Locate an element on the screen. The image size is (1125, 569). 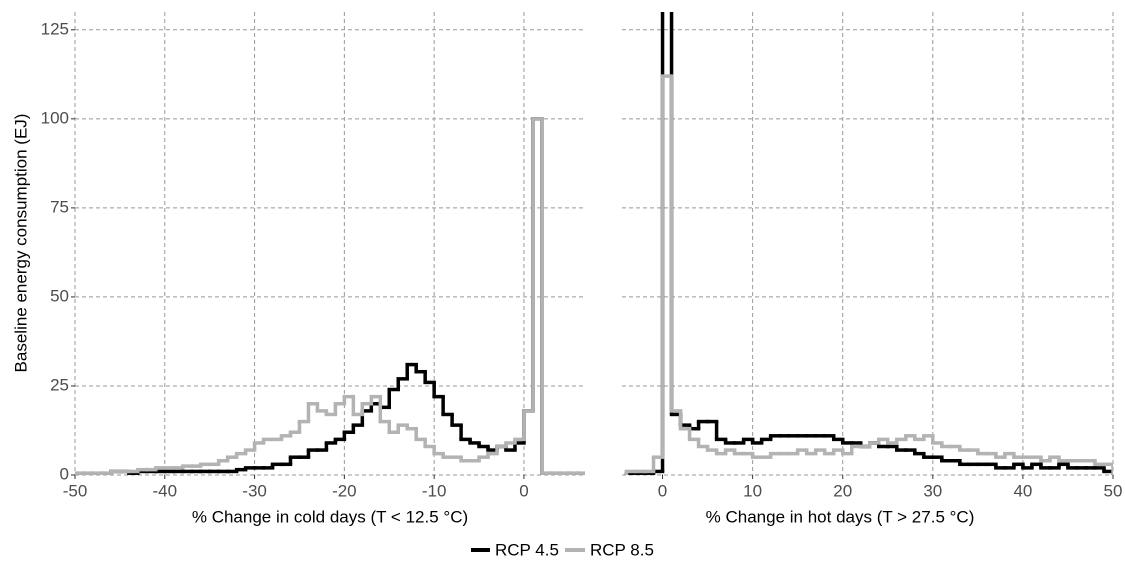
y-axis-label: Baseline energy consumption (EJ) is located at coordinates (20, 243).